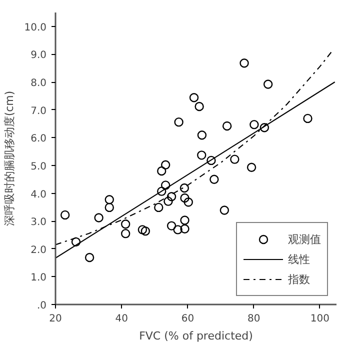 This screenshot has width=357, height=350. Describe the element at coordinates (38, 222) in the screenshot. I see `y-tick-label: 3.0` at that location.